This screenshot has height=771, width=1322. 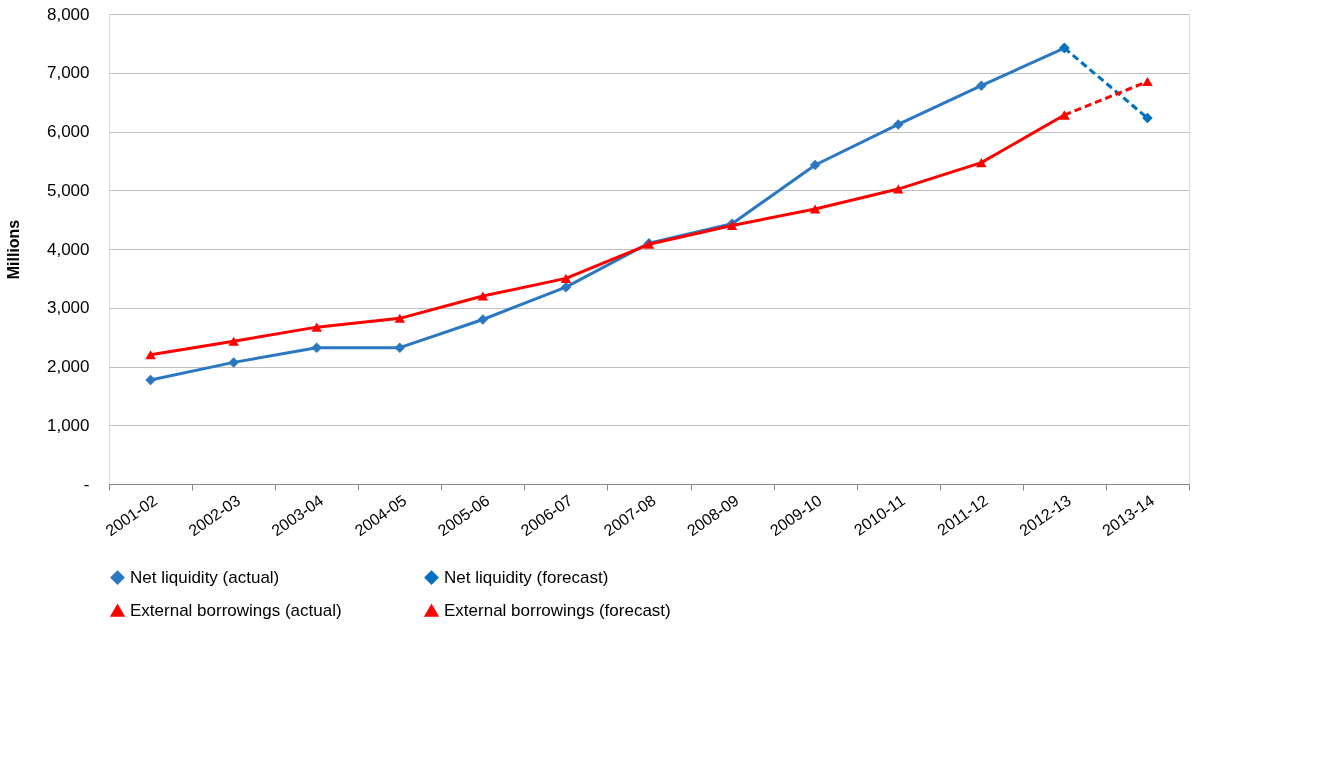 What do you see at coordinates (68, 14) in the screenshot?
I see `y-tick-label: 8,000` at bounding box center [68, 14].